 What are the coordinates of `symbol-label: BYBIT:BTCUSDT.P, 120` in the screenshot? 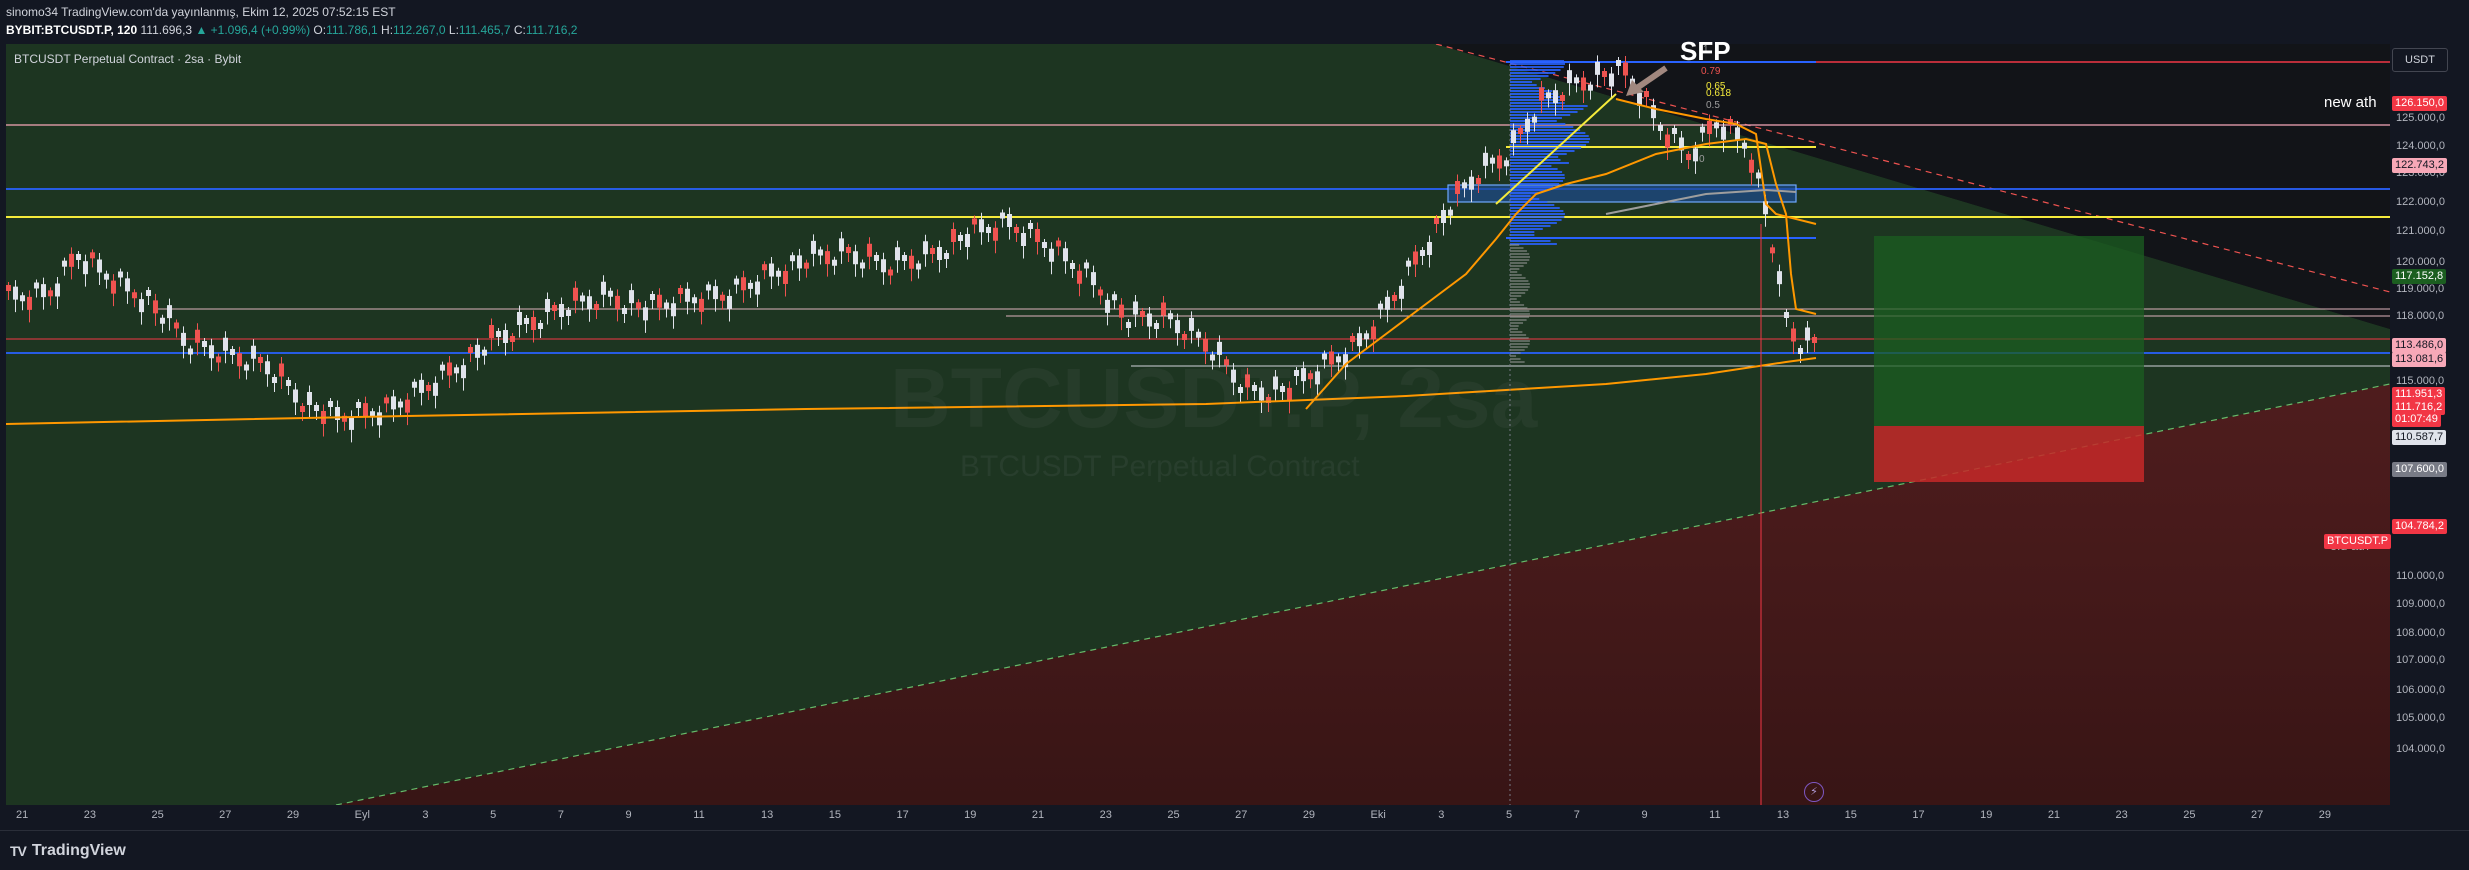 It's located at (72, 30).